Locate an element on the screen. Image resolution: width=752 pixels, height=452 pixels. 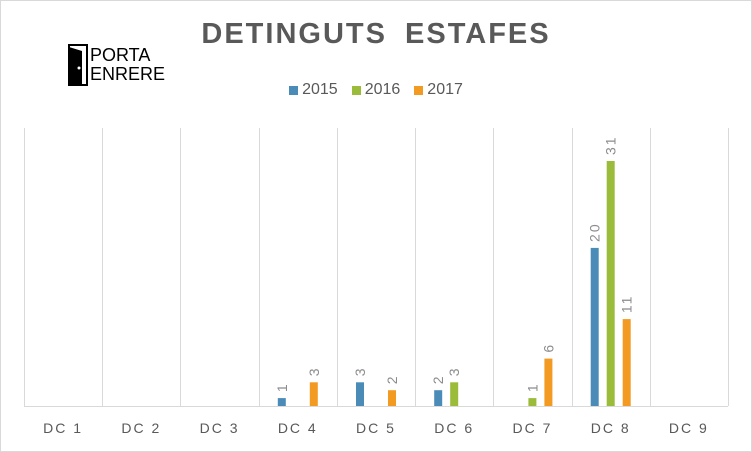
legend-label-2015: 2015 is located at coordinates (320, 89).